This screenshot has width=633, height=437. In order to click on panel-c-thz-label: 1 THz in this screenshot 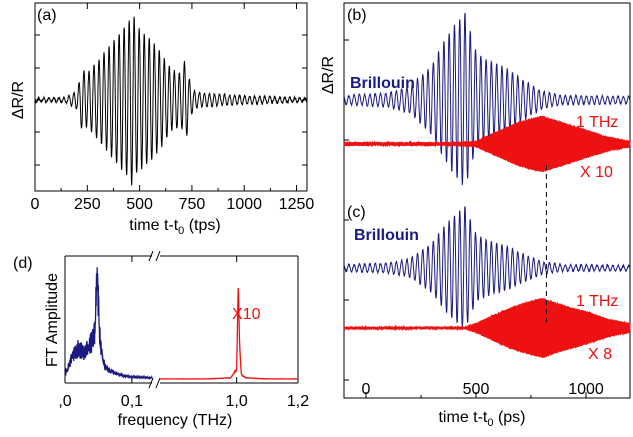, I will do `click(597, 301)`.